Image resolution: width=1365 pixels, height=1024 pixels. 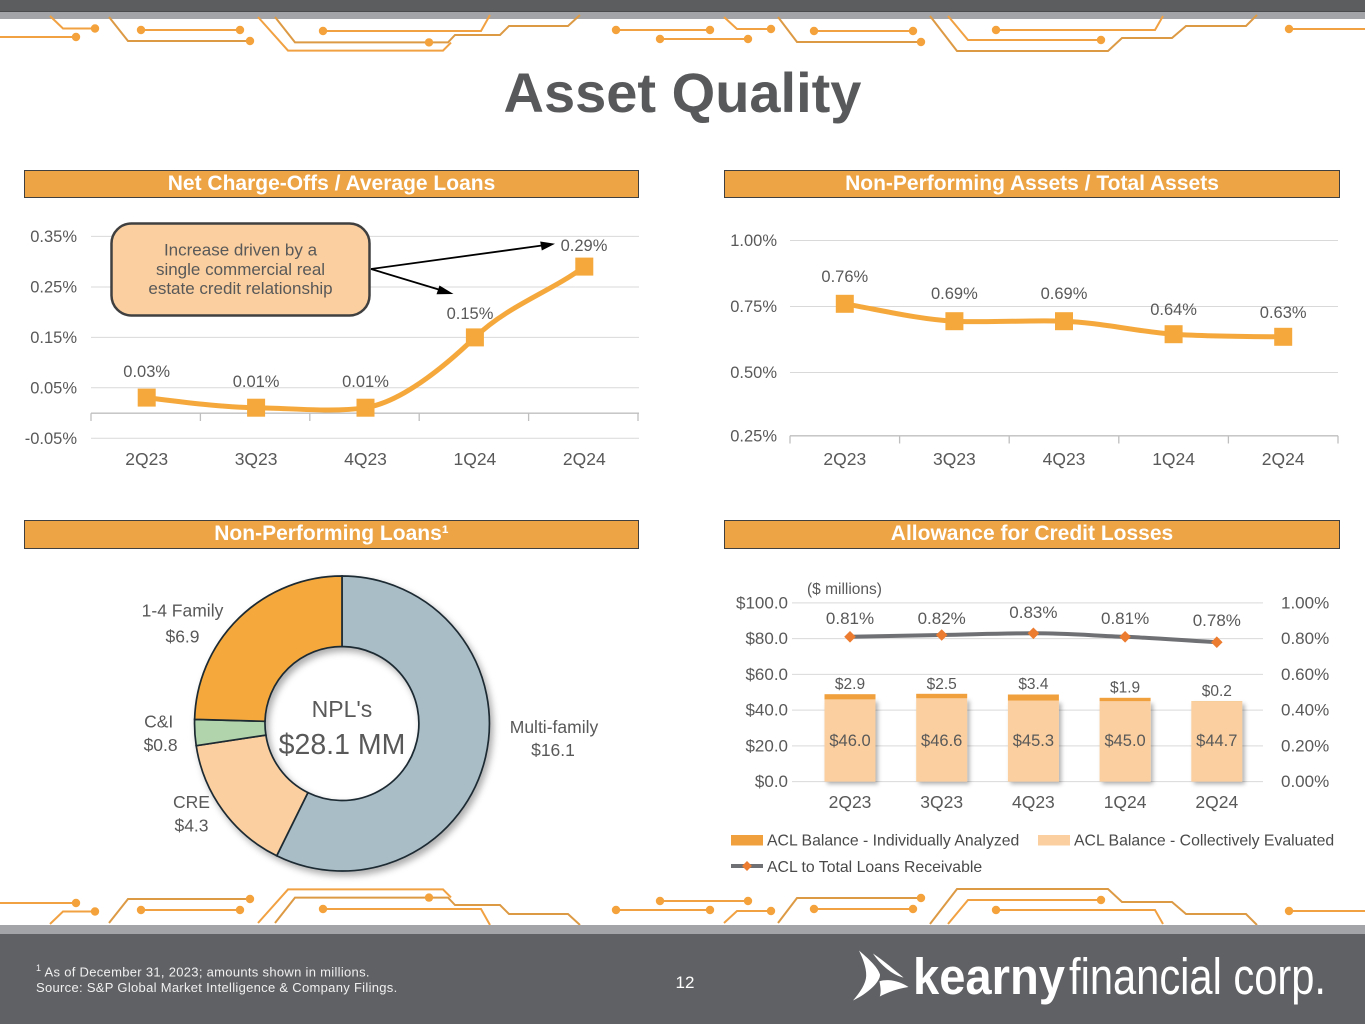 What do you see at coordinates (844, 277) in the screenshot?
I see `svg-text: 0.76%` at bounding box center [844, 277].